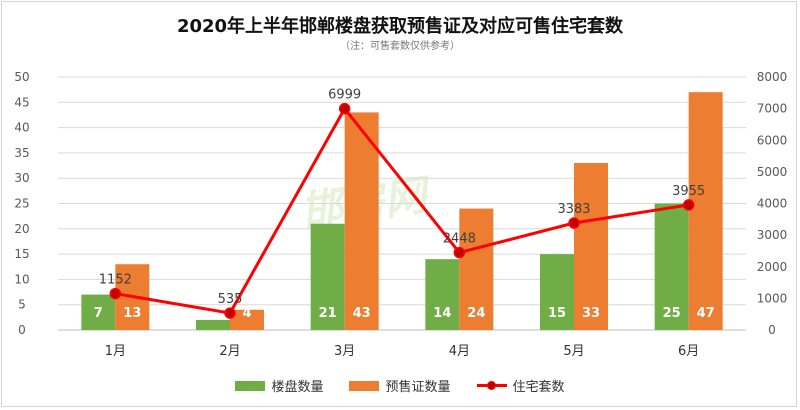  Describe the element at coordinates (491, 385) in the screenshot. I see `legend-swatch-line` at that location.